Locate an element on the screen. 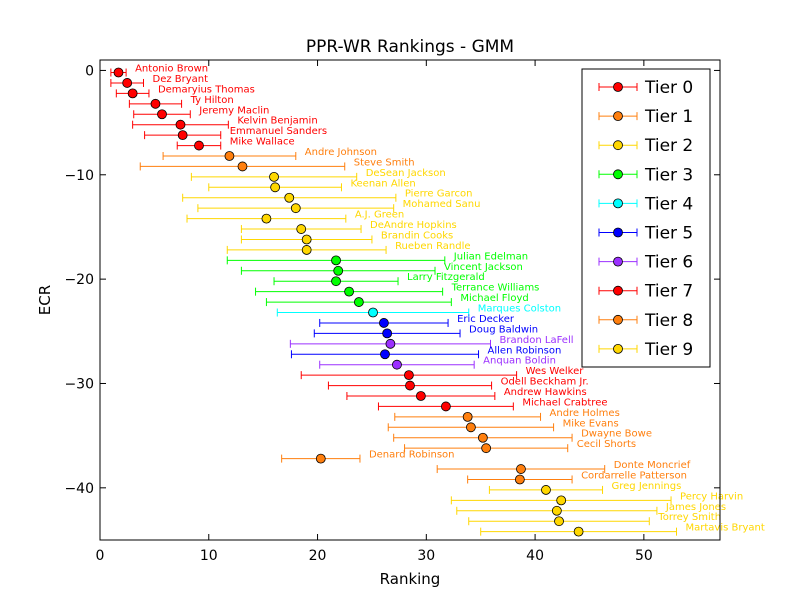 The width and height of the screenshot is (800, 600). legend-label: Tier 0 is located at coordinates (668, 88).